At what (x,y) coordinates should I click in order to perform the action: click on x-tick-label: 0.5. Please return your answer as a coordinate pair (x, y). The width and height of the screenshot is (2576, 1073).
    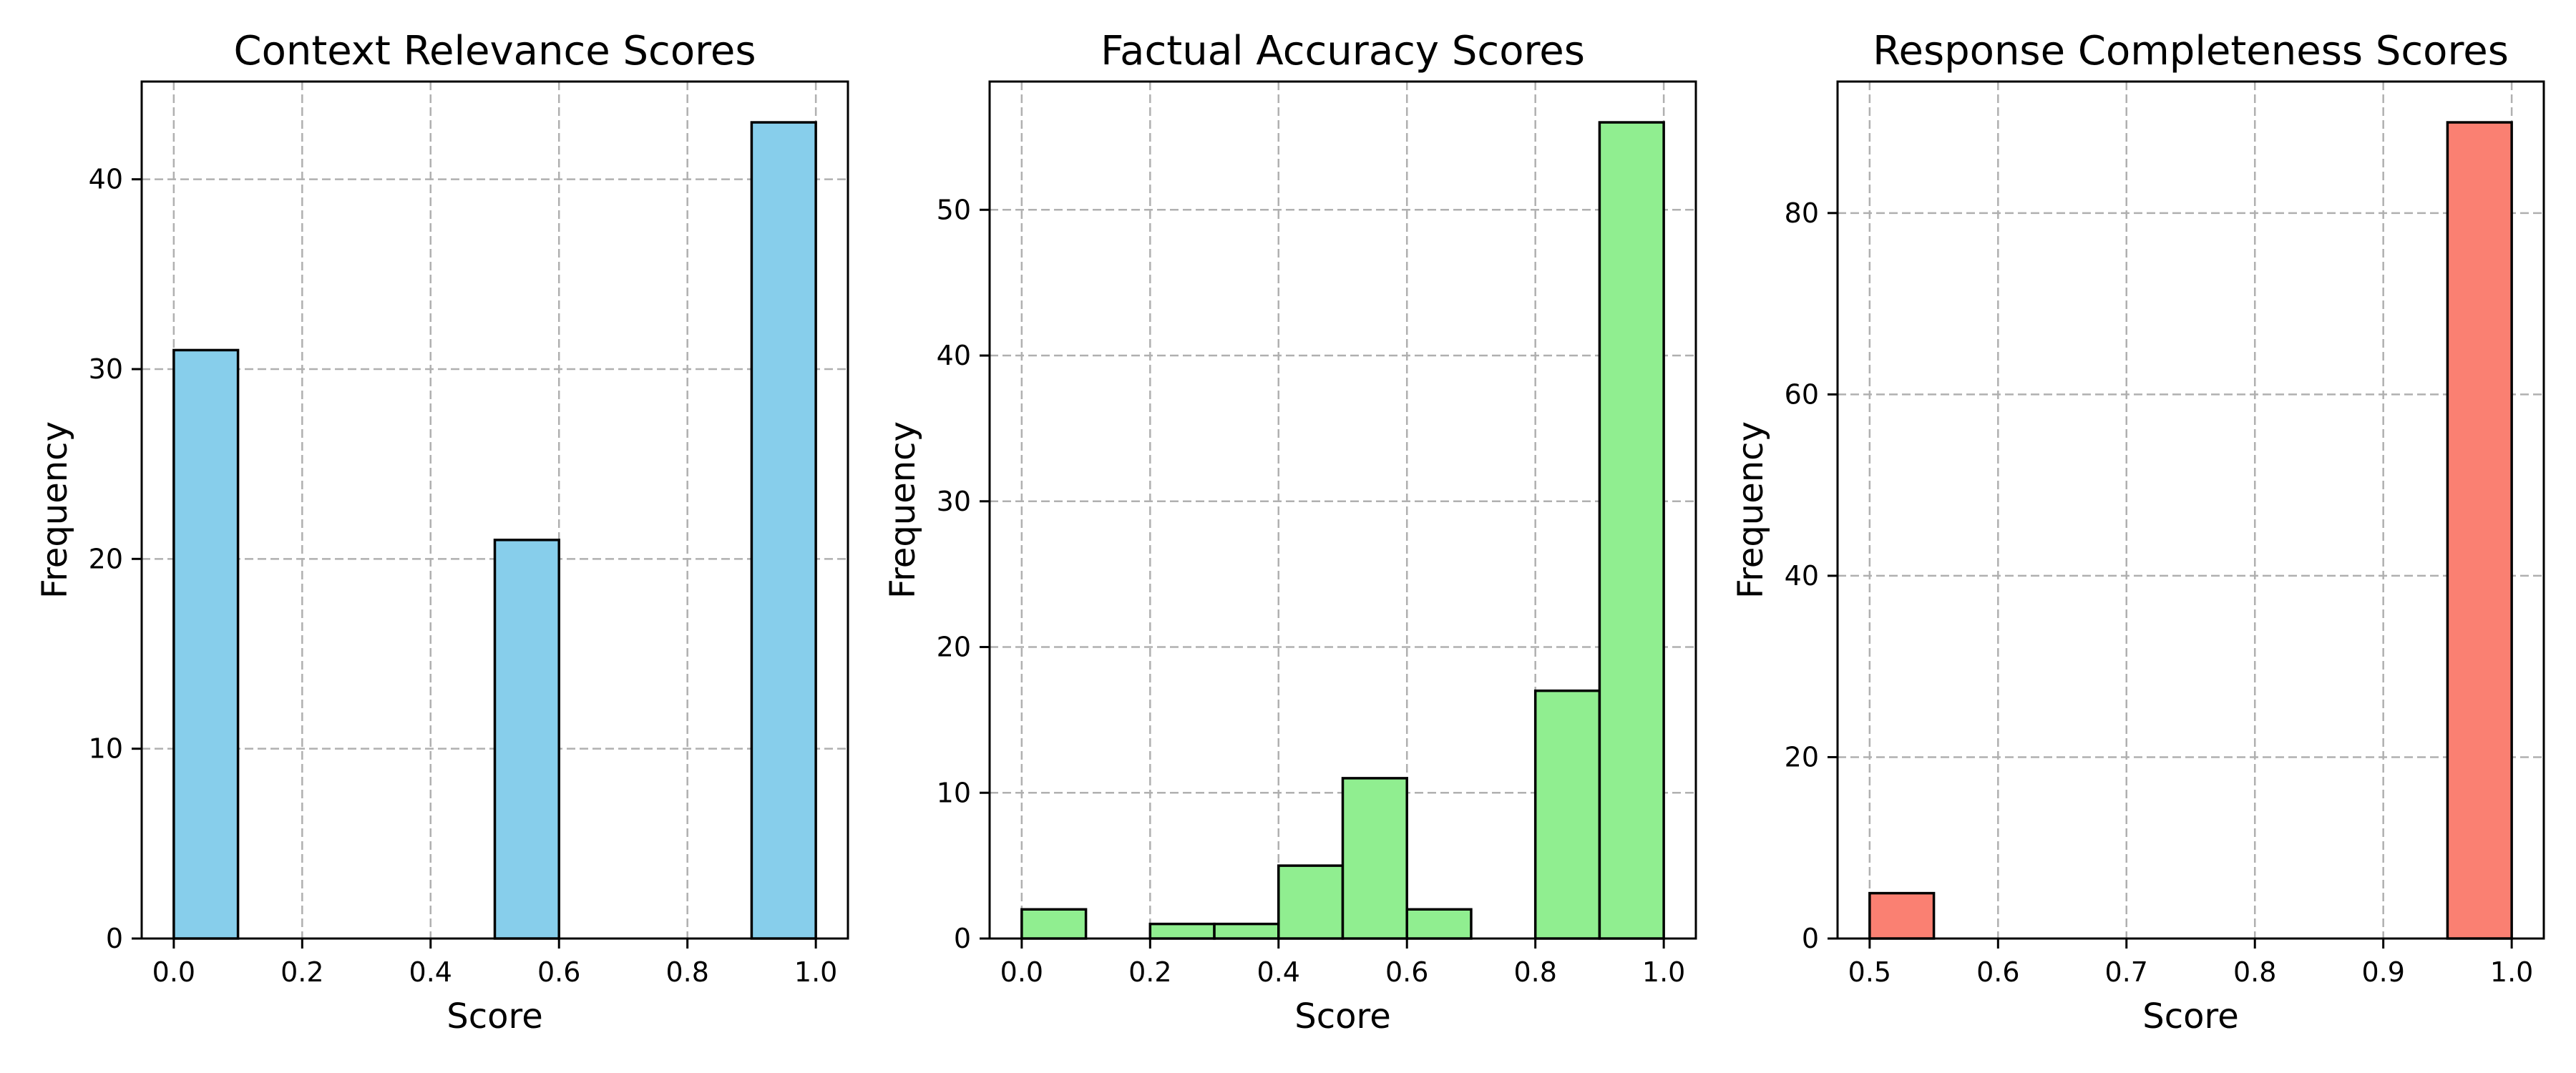
    Looking at the image, I should click on (1869, 972).